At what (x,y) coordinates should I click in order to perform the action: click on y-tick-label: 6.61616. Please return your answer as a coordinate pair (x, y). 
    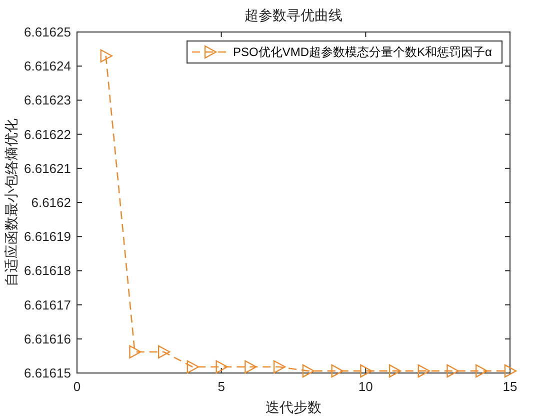
    Looking at the image, I should click on (47, 338).